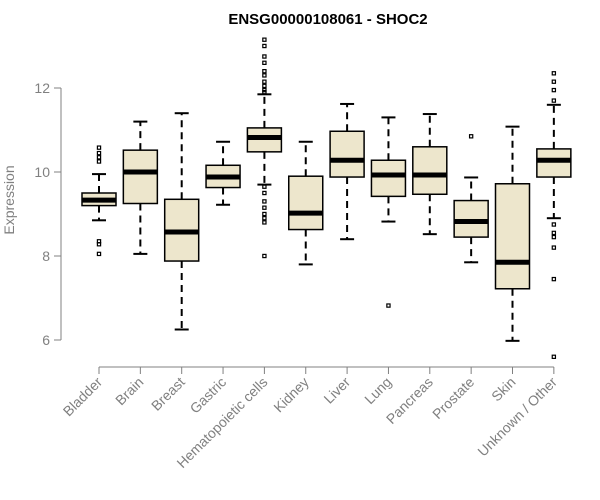 This screenshot has height=500, width=600. Describe the element at coordinates (83, 397) in the screenshot. I see `x-tick-label: Bladder` at that location.